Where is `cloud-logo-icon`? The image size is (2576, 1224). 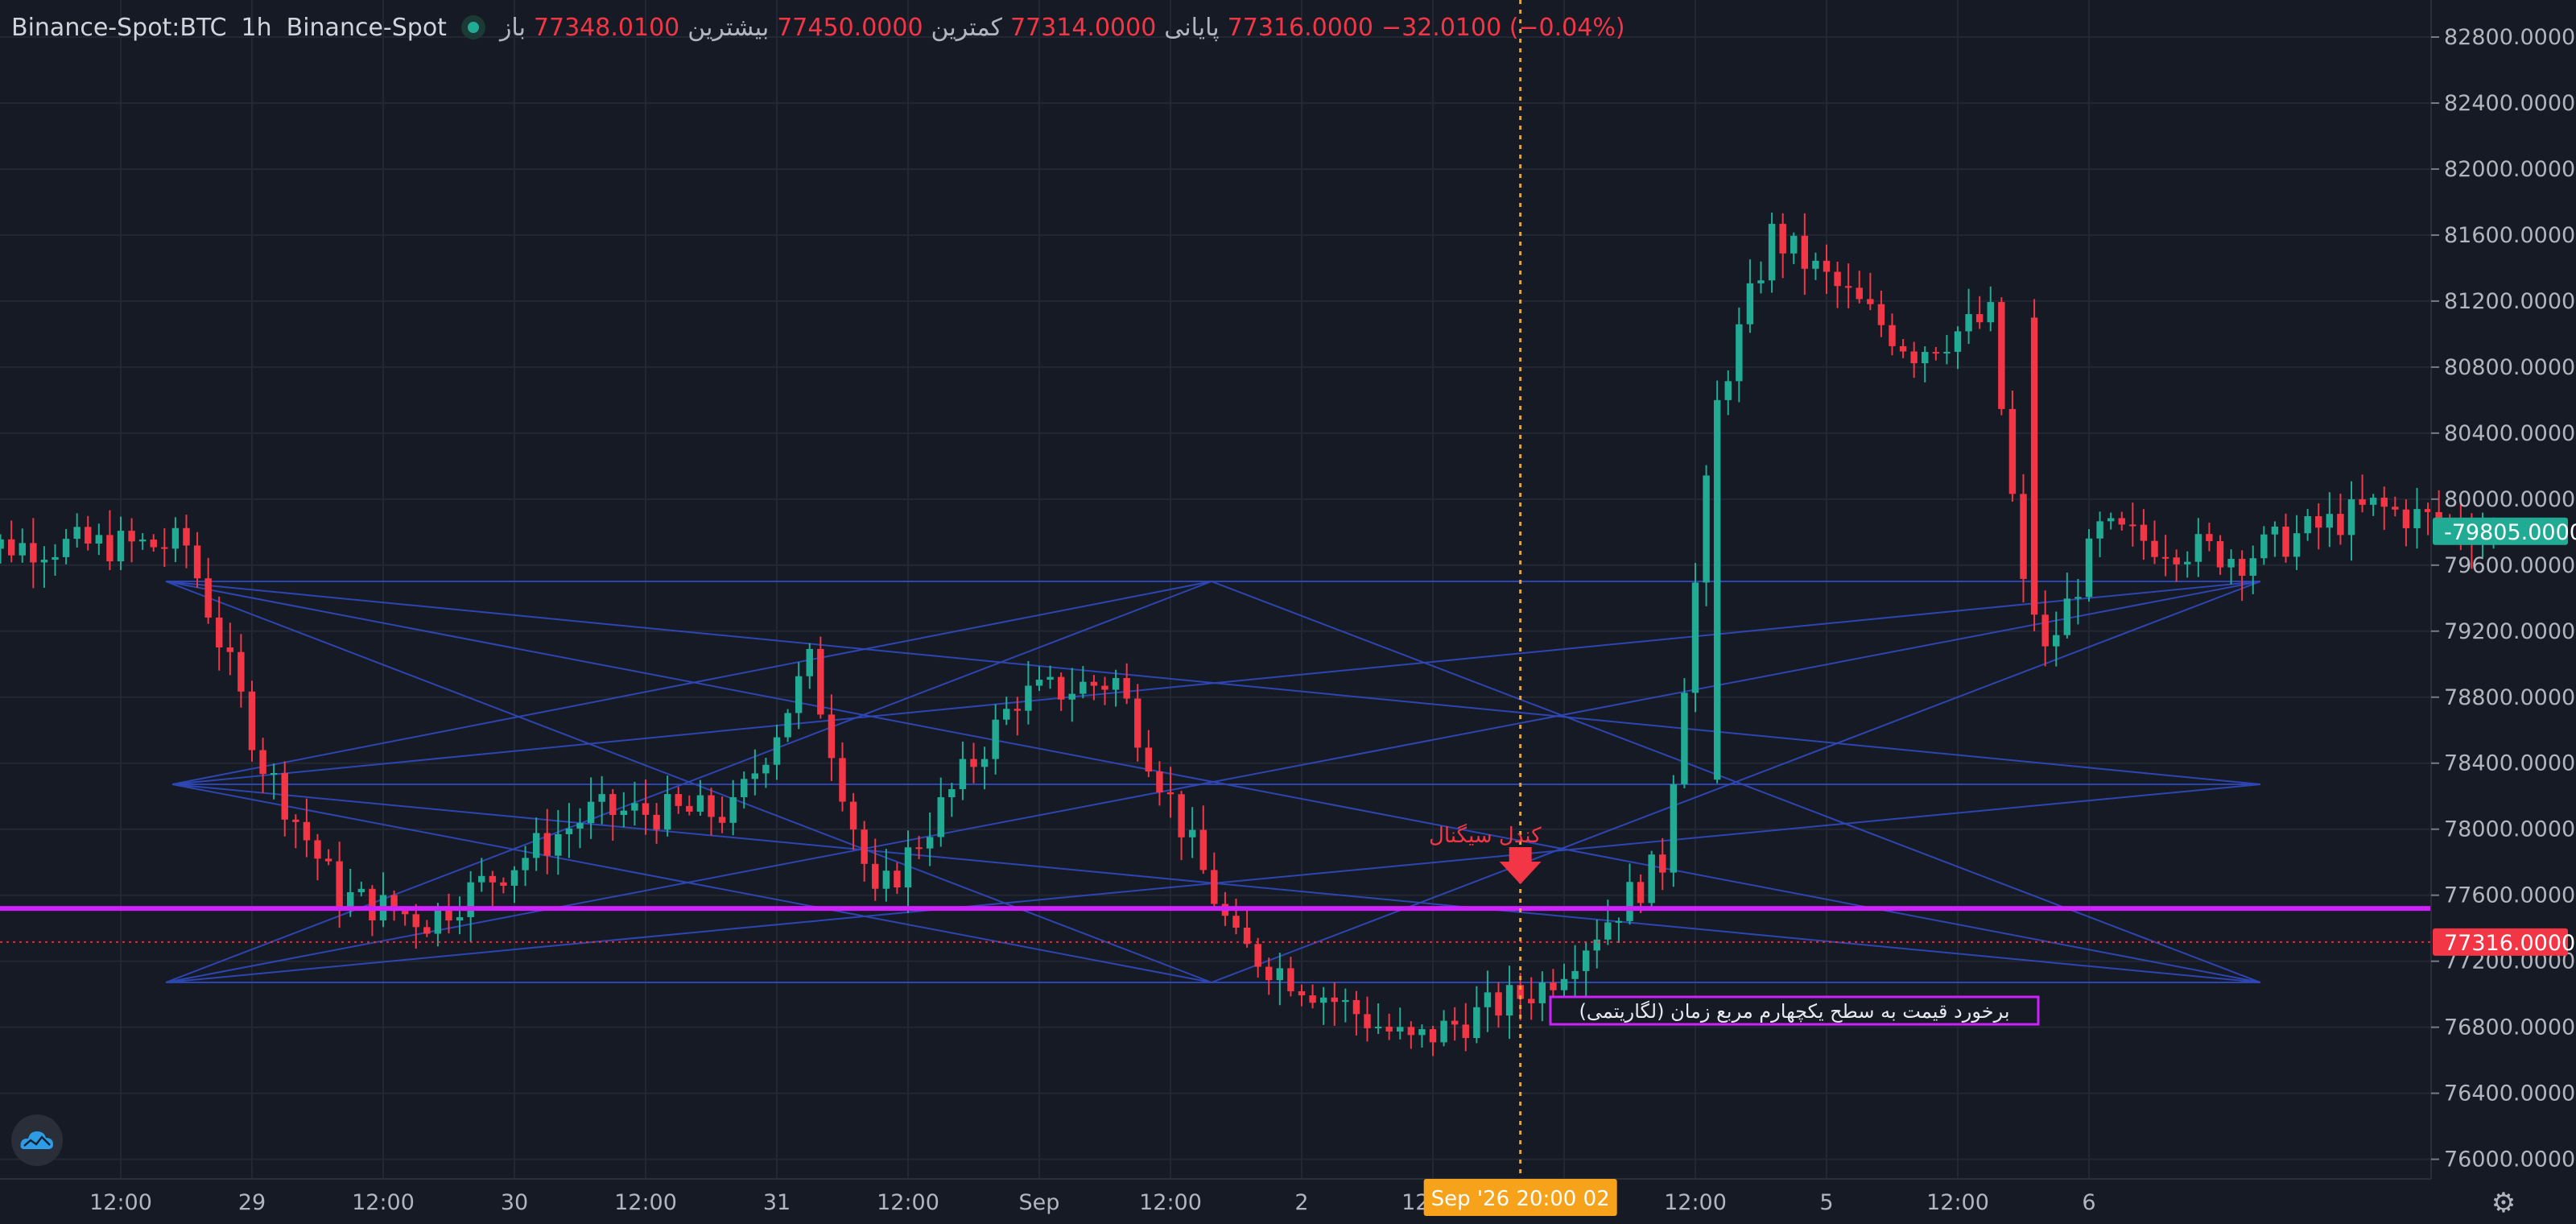 cloud-logo-icon is located at coordinates (36, 1140).